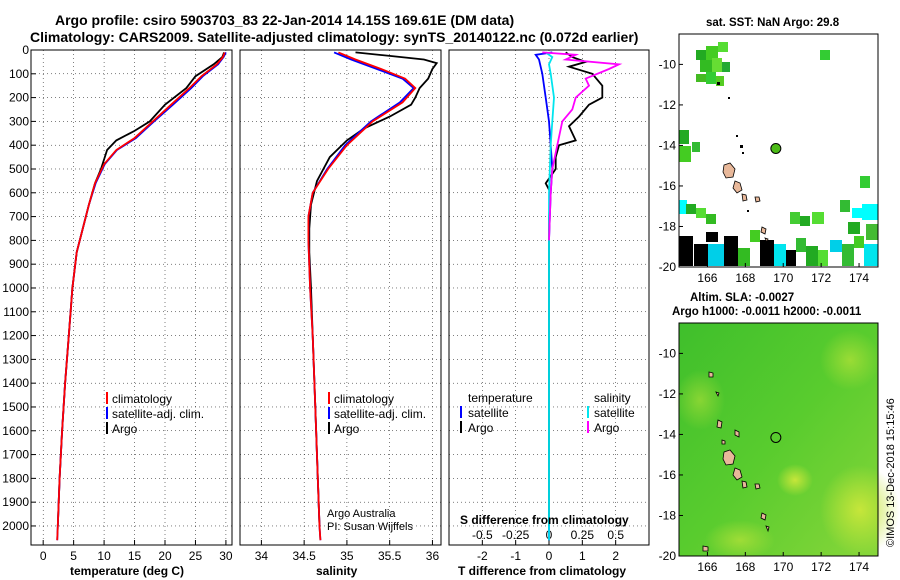  I want to click on depth-tick-label: 500, so click(19, 169).